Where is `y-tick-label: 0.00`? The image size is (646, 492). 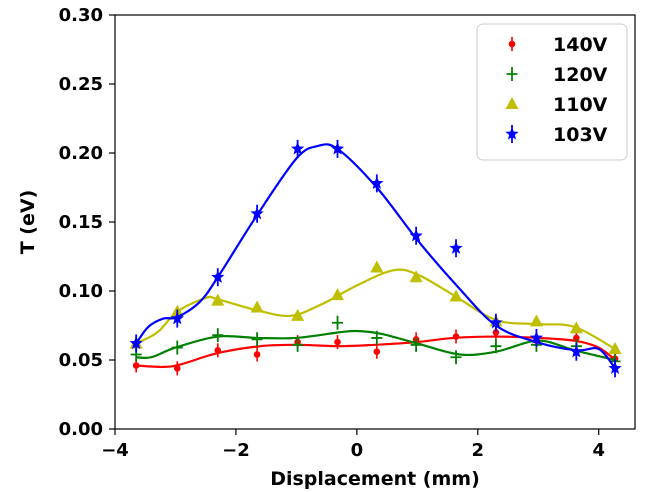
y-tick-label: 0.00 is located at coordinates (81, 429).